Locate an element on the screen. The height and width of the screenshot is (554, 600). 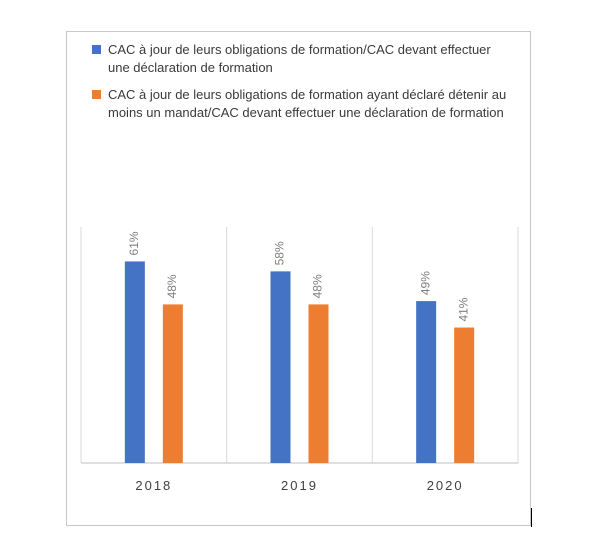
x-tick-label-2020: 2020 is located at coordinates (445, 485).